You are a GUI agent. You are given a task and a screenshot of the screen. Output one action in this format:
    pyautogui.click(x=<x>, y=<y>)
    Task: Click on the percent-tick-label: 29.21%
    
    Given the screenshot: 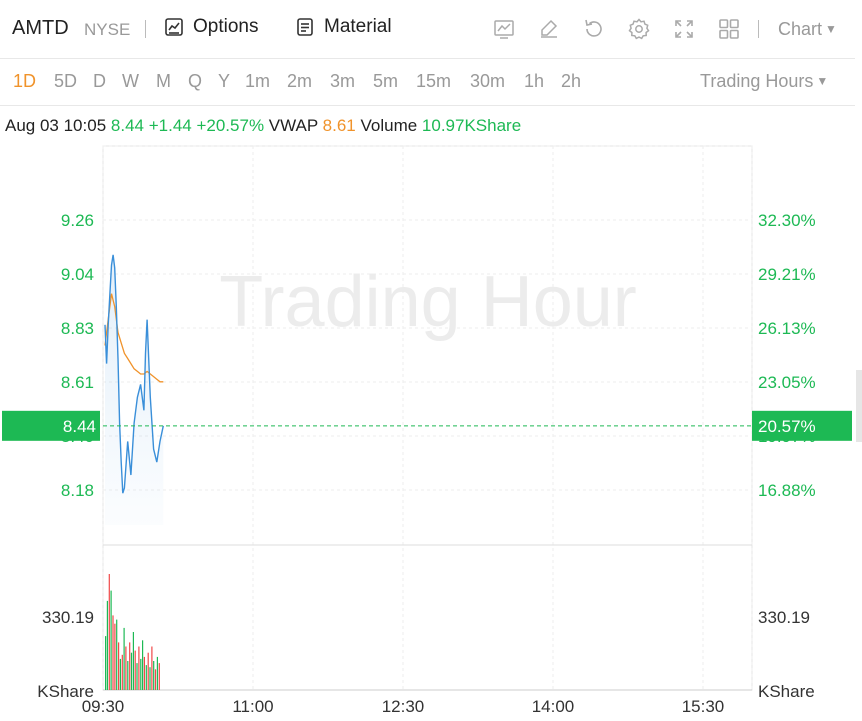 What is the action you would take?
    pyautogui.click(x=787, y=274)
    